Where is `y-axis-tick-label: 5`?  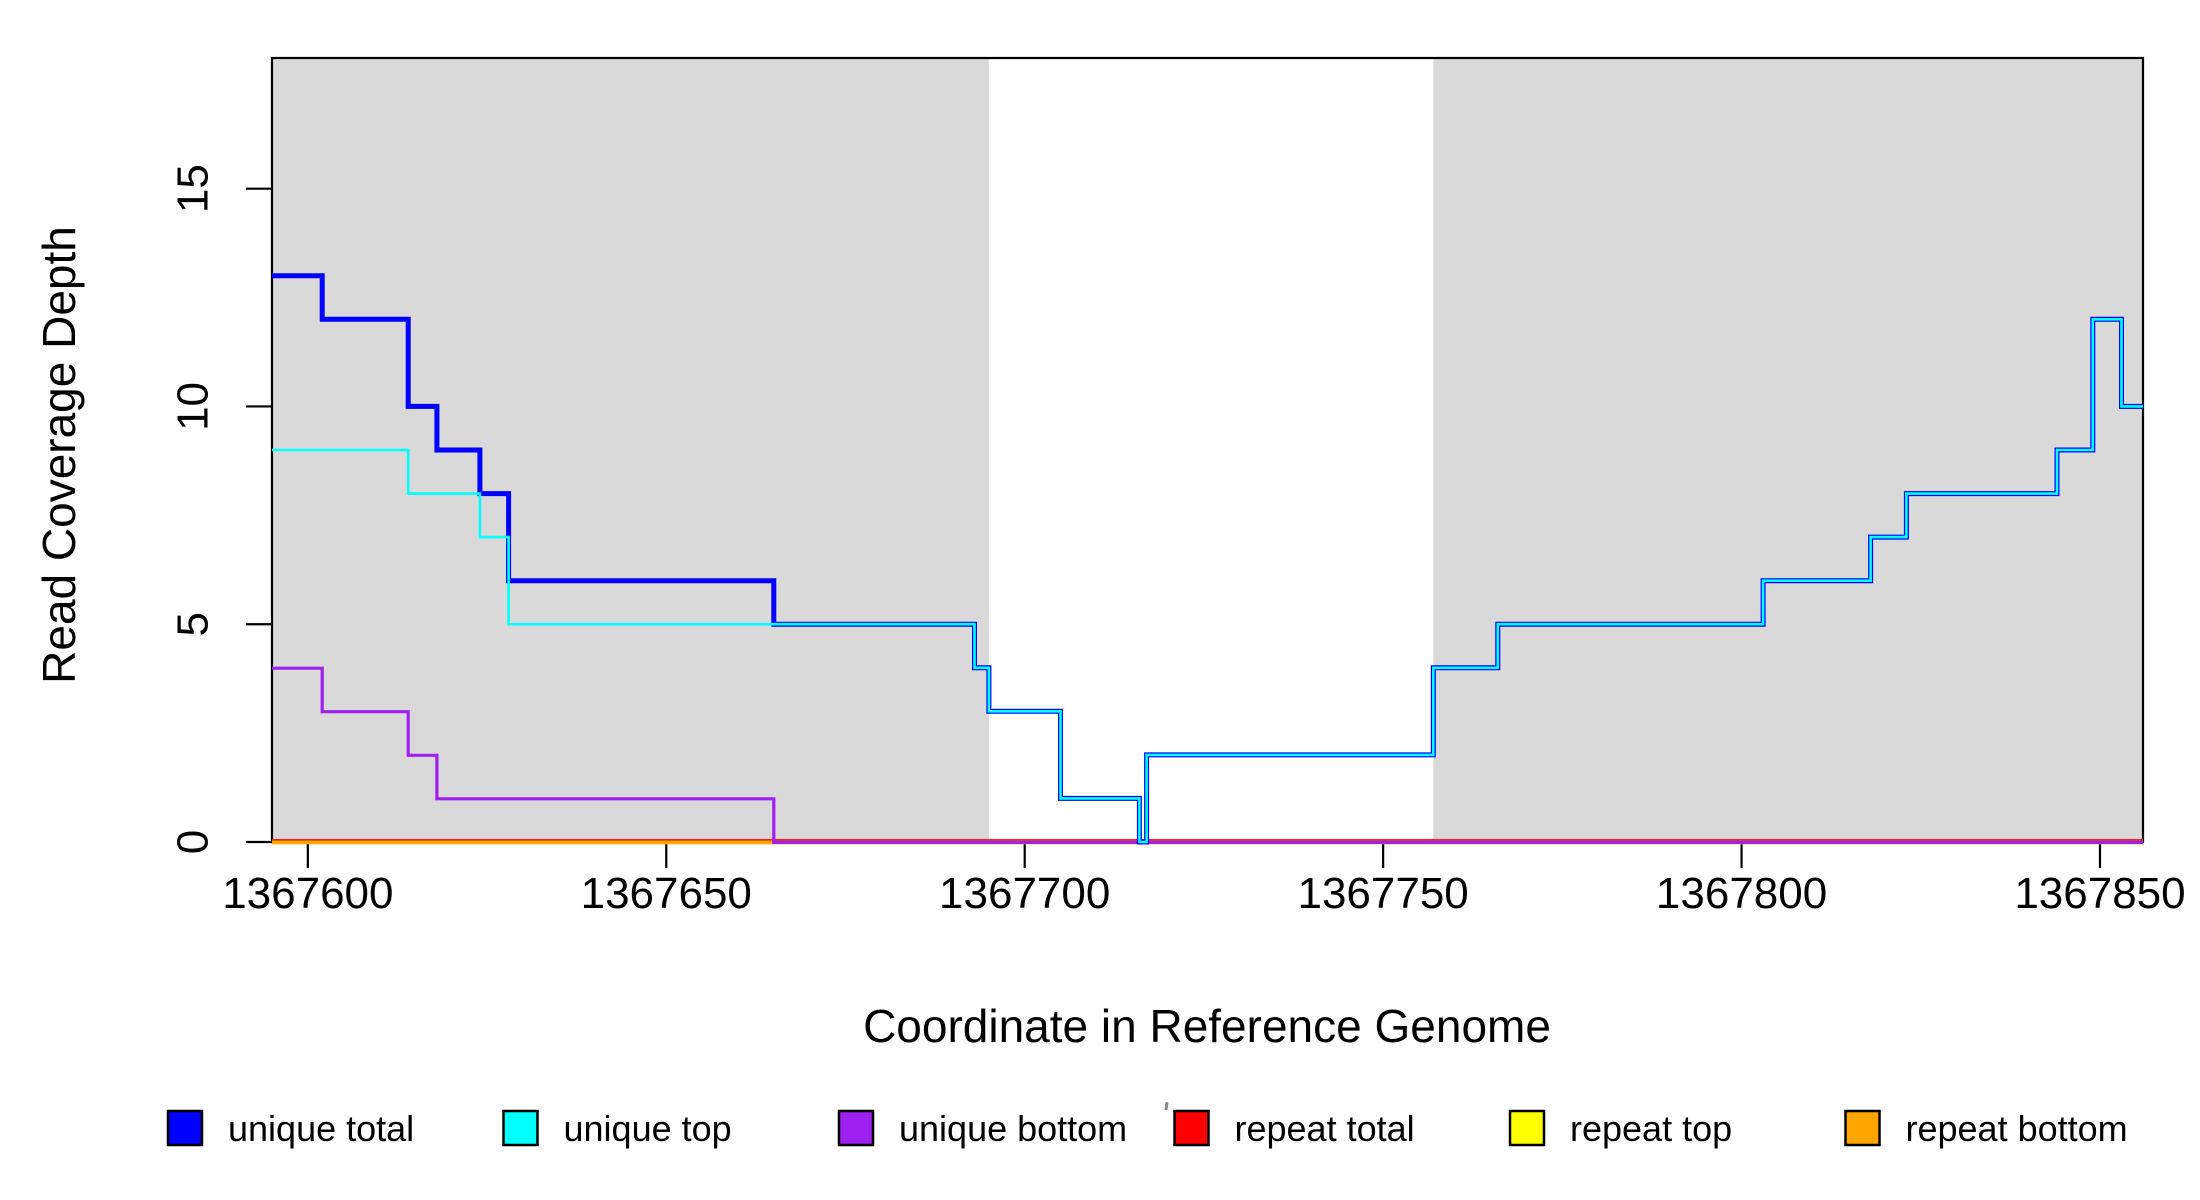
y-axis-tick-label: 5 is located at coordinates (192, 624).